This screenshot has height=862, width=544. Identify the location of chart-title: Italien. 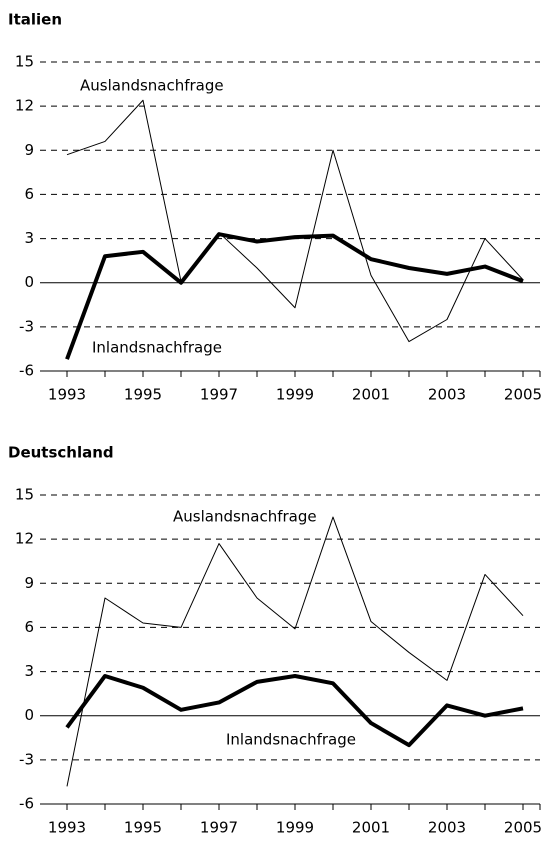
(35, 20).